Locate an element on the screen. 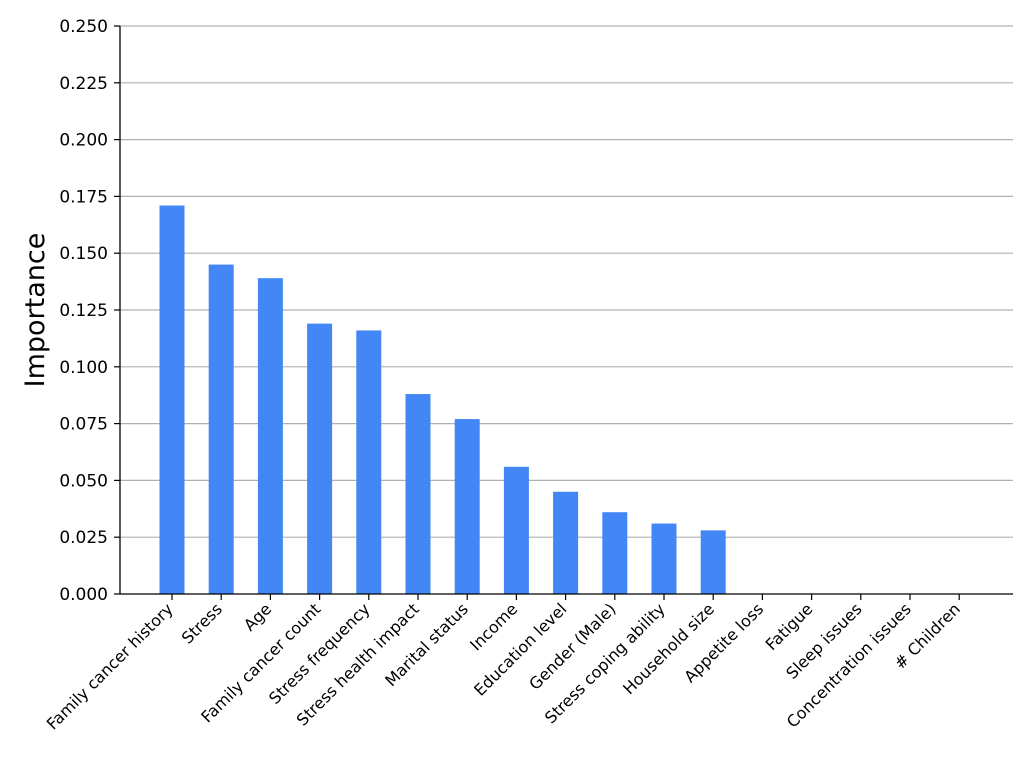 The image size is (1032, 774). y-tick-label: 0.050 is located at coordinates (83, 481).